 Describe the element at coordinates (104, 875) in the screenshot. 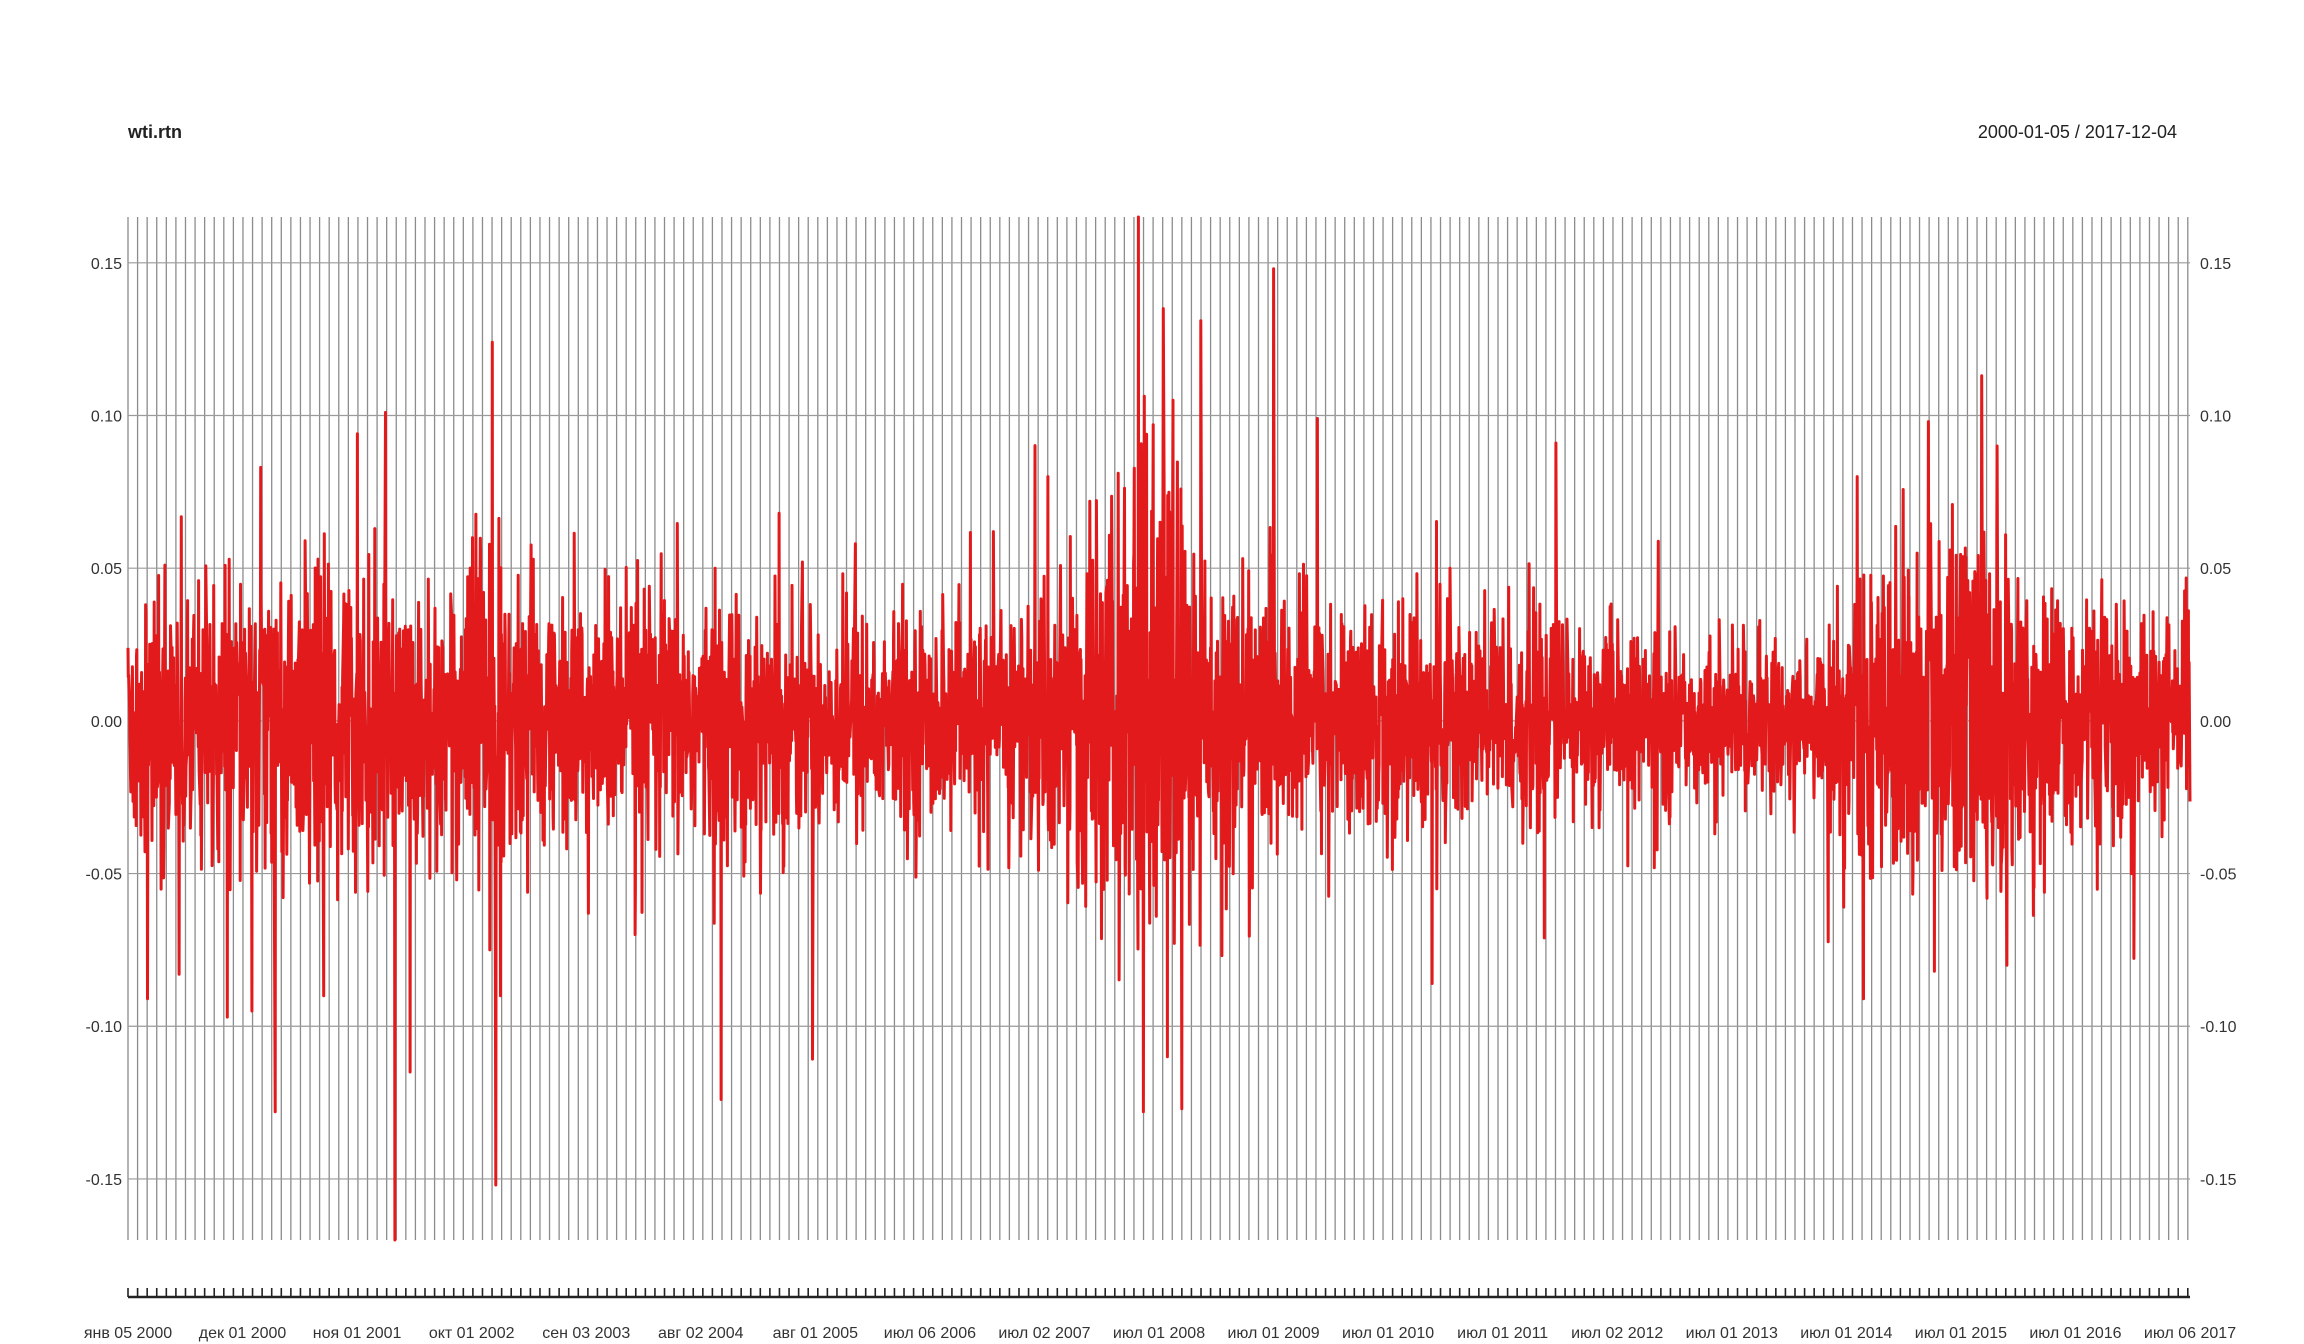

I see `y-tick-label-left: -0.05` at that location.